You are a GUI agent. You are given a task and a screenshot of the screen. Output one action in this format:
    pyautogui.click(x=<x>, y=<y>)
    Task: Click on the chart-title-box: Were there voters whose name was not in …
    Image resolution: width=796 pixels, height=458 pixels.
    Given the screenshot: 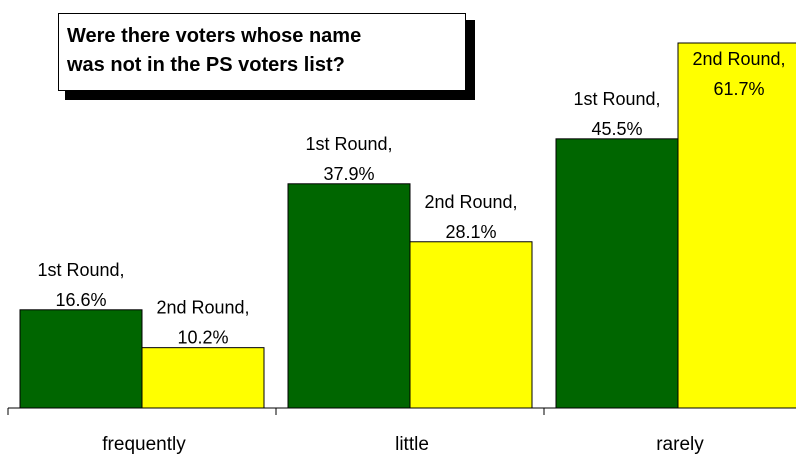 What is the action you would take?
    pyautogui.click(x=262, y=52)
    